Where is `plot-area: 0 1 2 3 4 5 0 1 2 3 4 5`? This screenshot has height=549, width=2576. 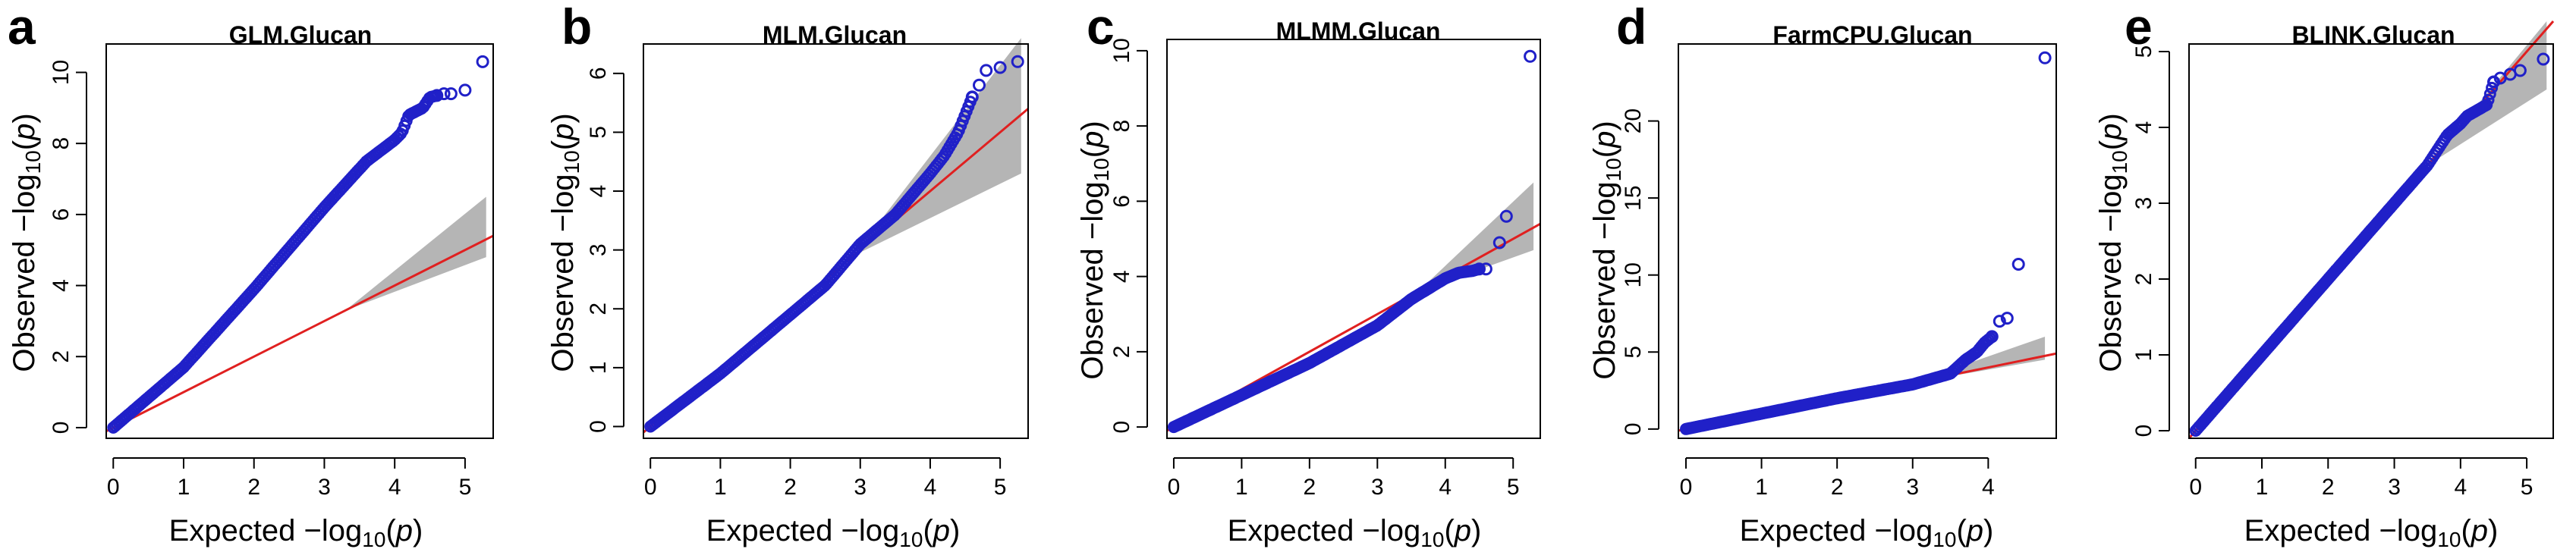
plot-area: 0 1 2 3 4 5 0 1 2 3 4 5 is located at coordinates (2343, 260).